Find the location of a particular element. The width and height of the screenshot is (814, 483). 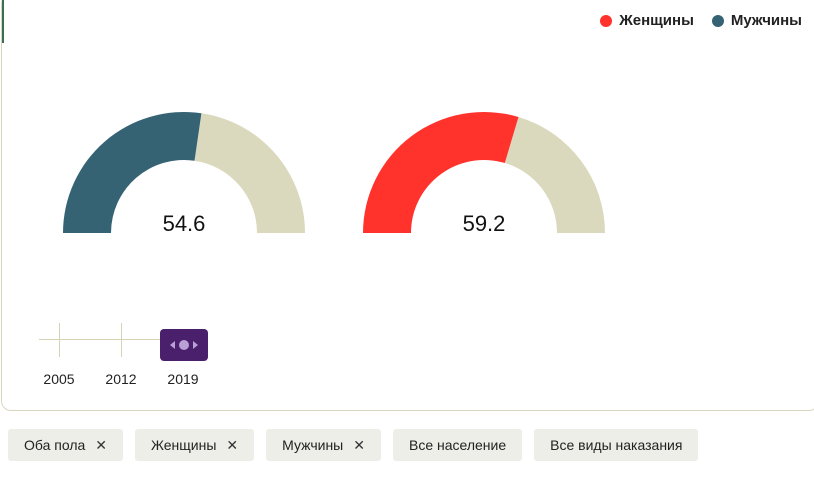

legend: Женщины Мужчины is located at coordinates (701, 20).